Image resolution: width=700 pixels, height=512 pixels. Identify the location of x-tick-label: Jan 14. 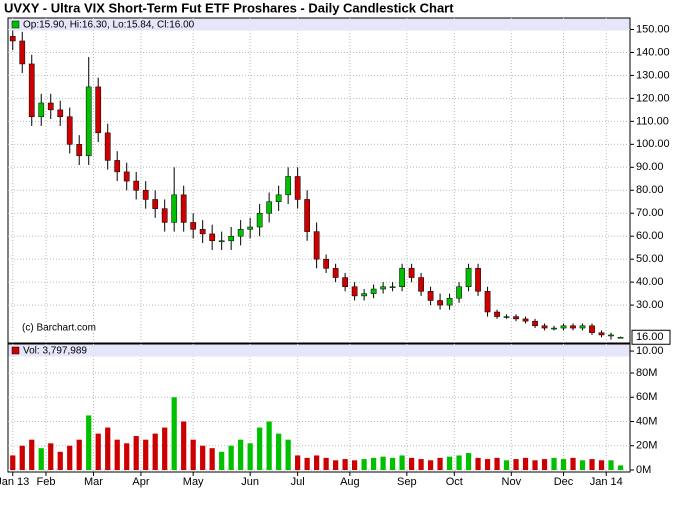
(606, 482).